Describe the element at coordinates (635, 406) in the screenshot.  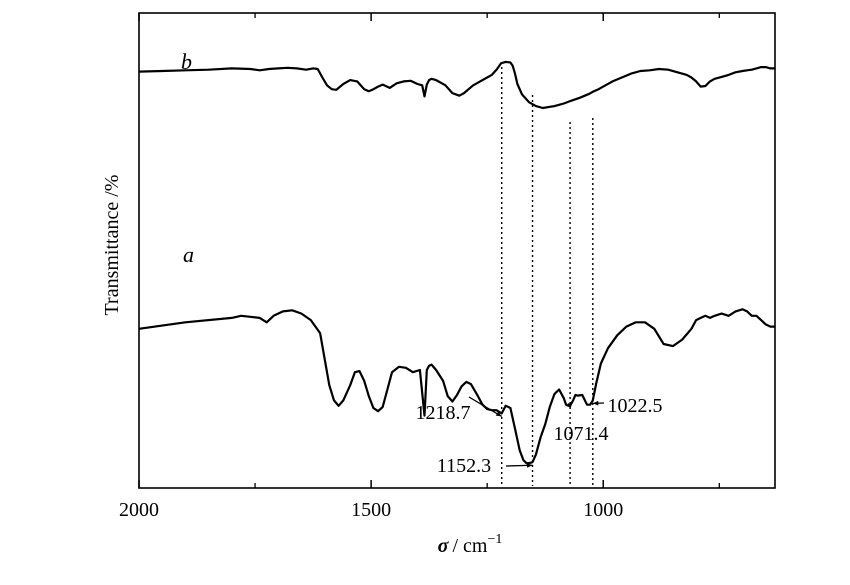
I see `annotation-label-3: 1022.5` at that location.